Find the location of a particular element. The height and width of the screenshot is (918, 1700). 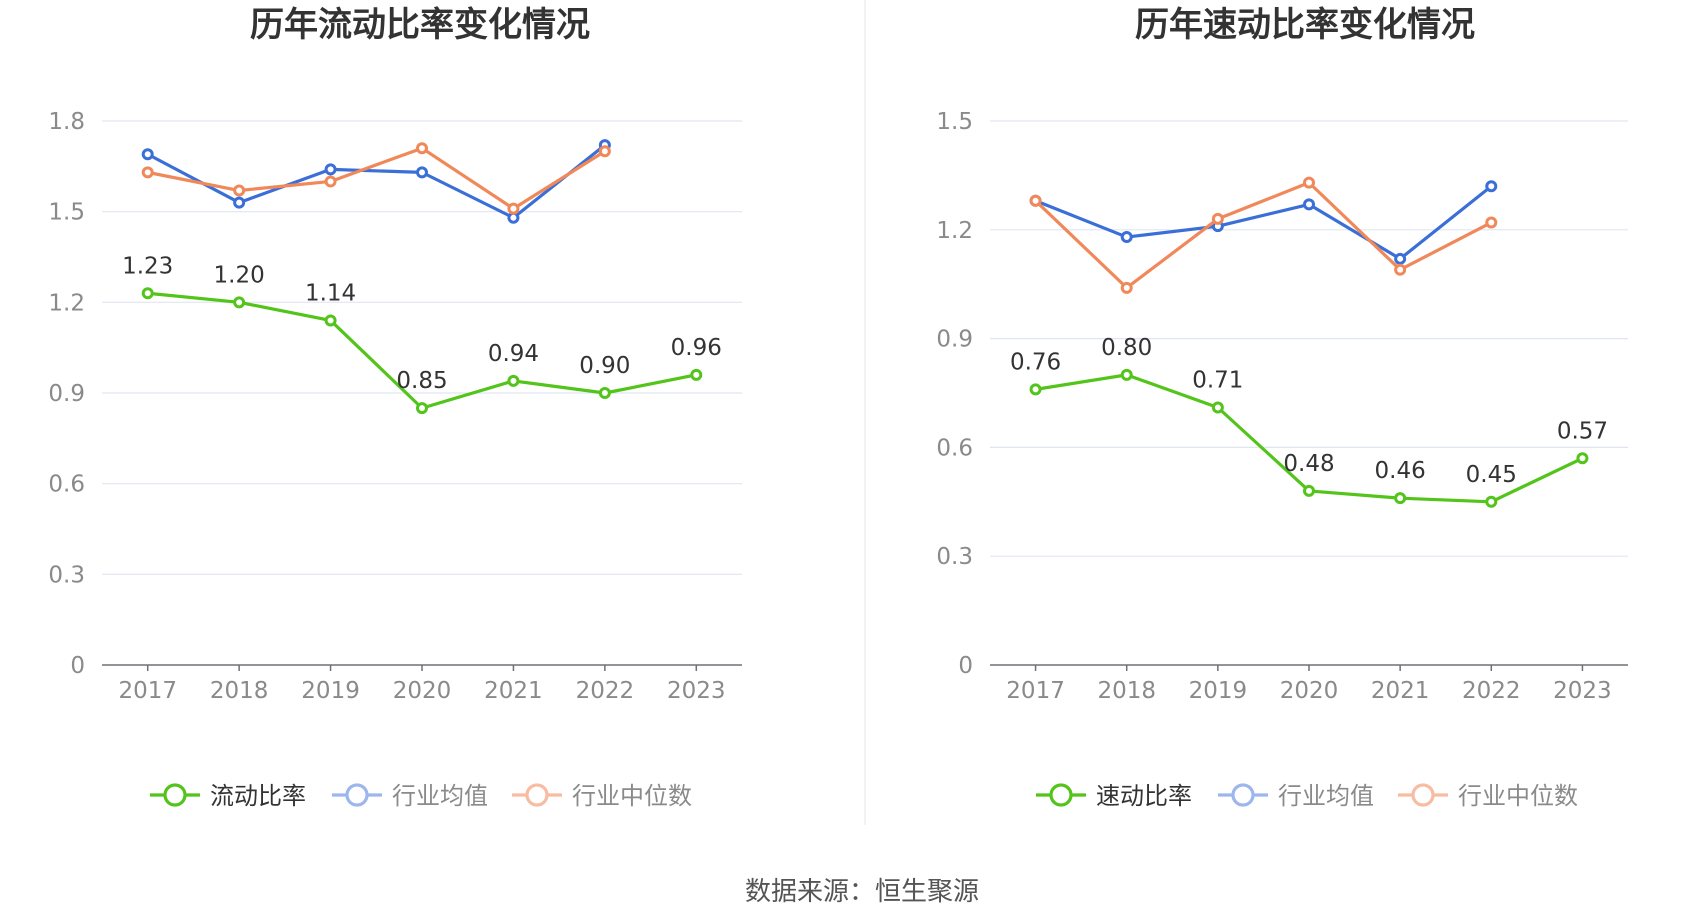

data-label: 0.45 is located at coordinates (1491, 475).